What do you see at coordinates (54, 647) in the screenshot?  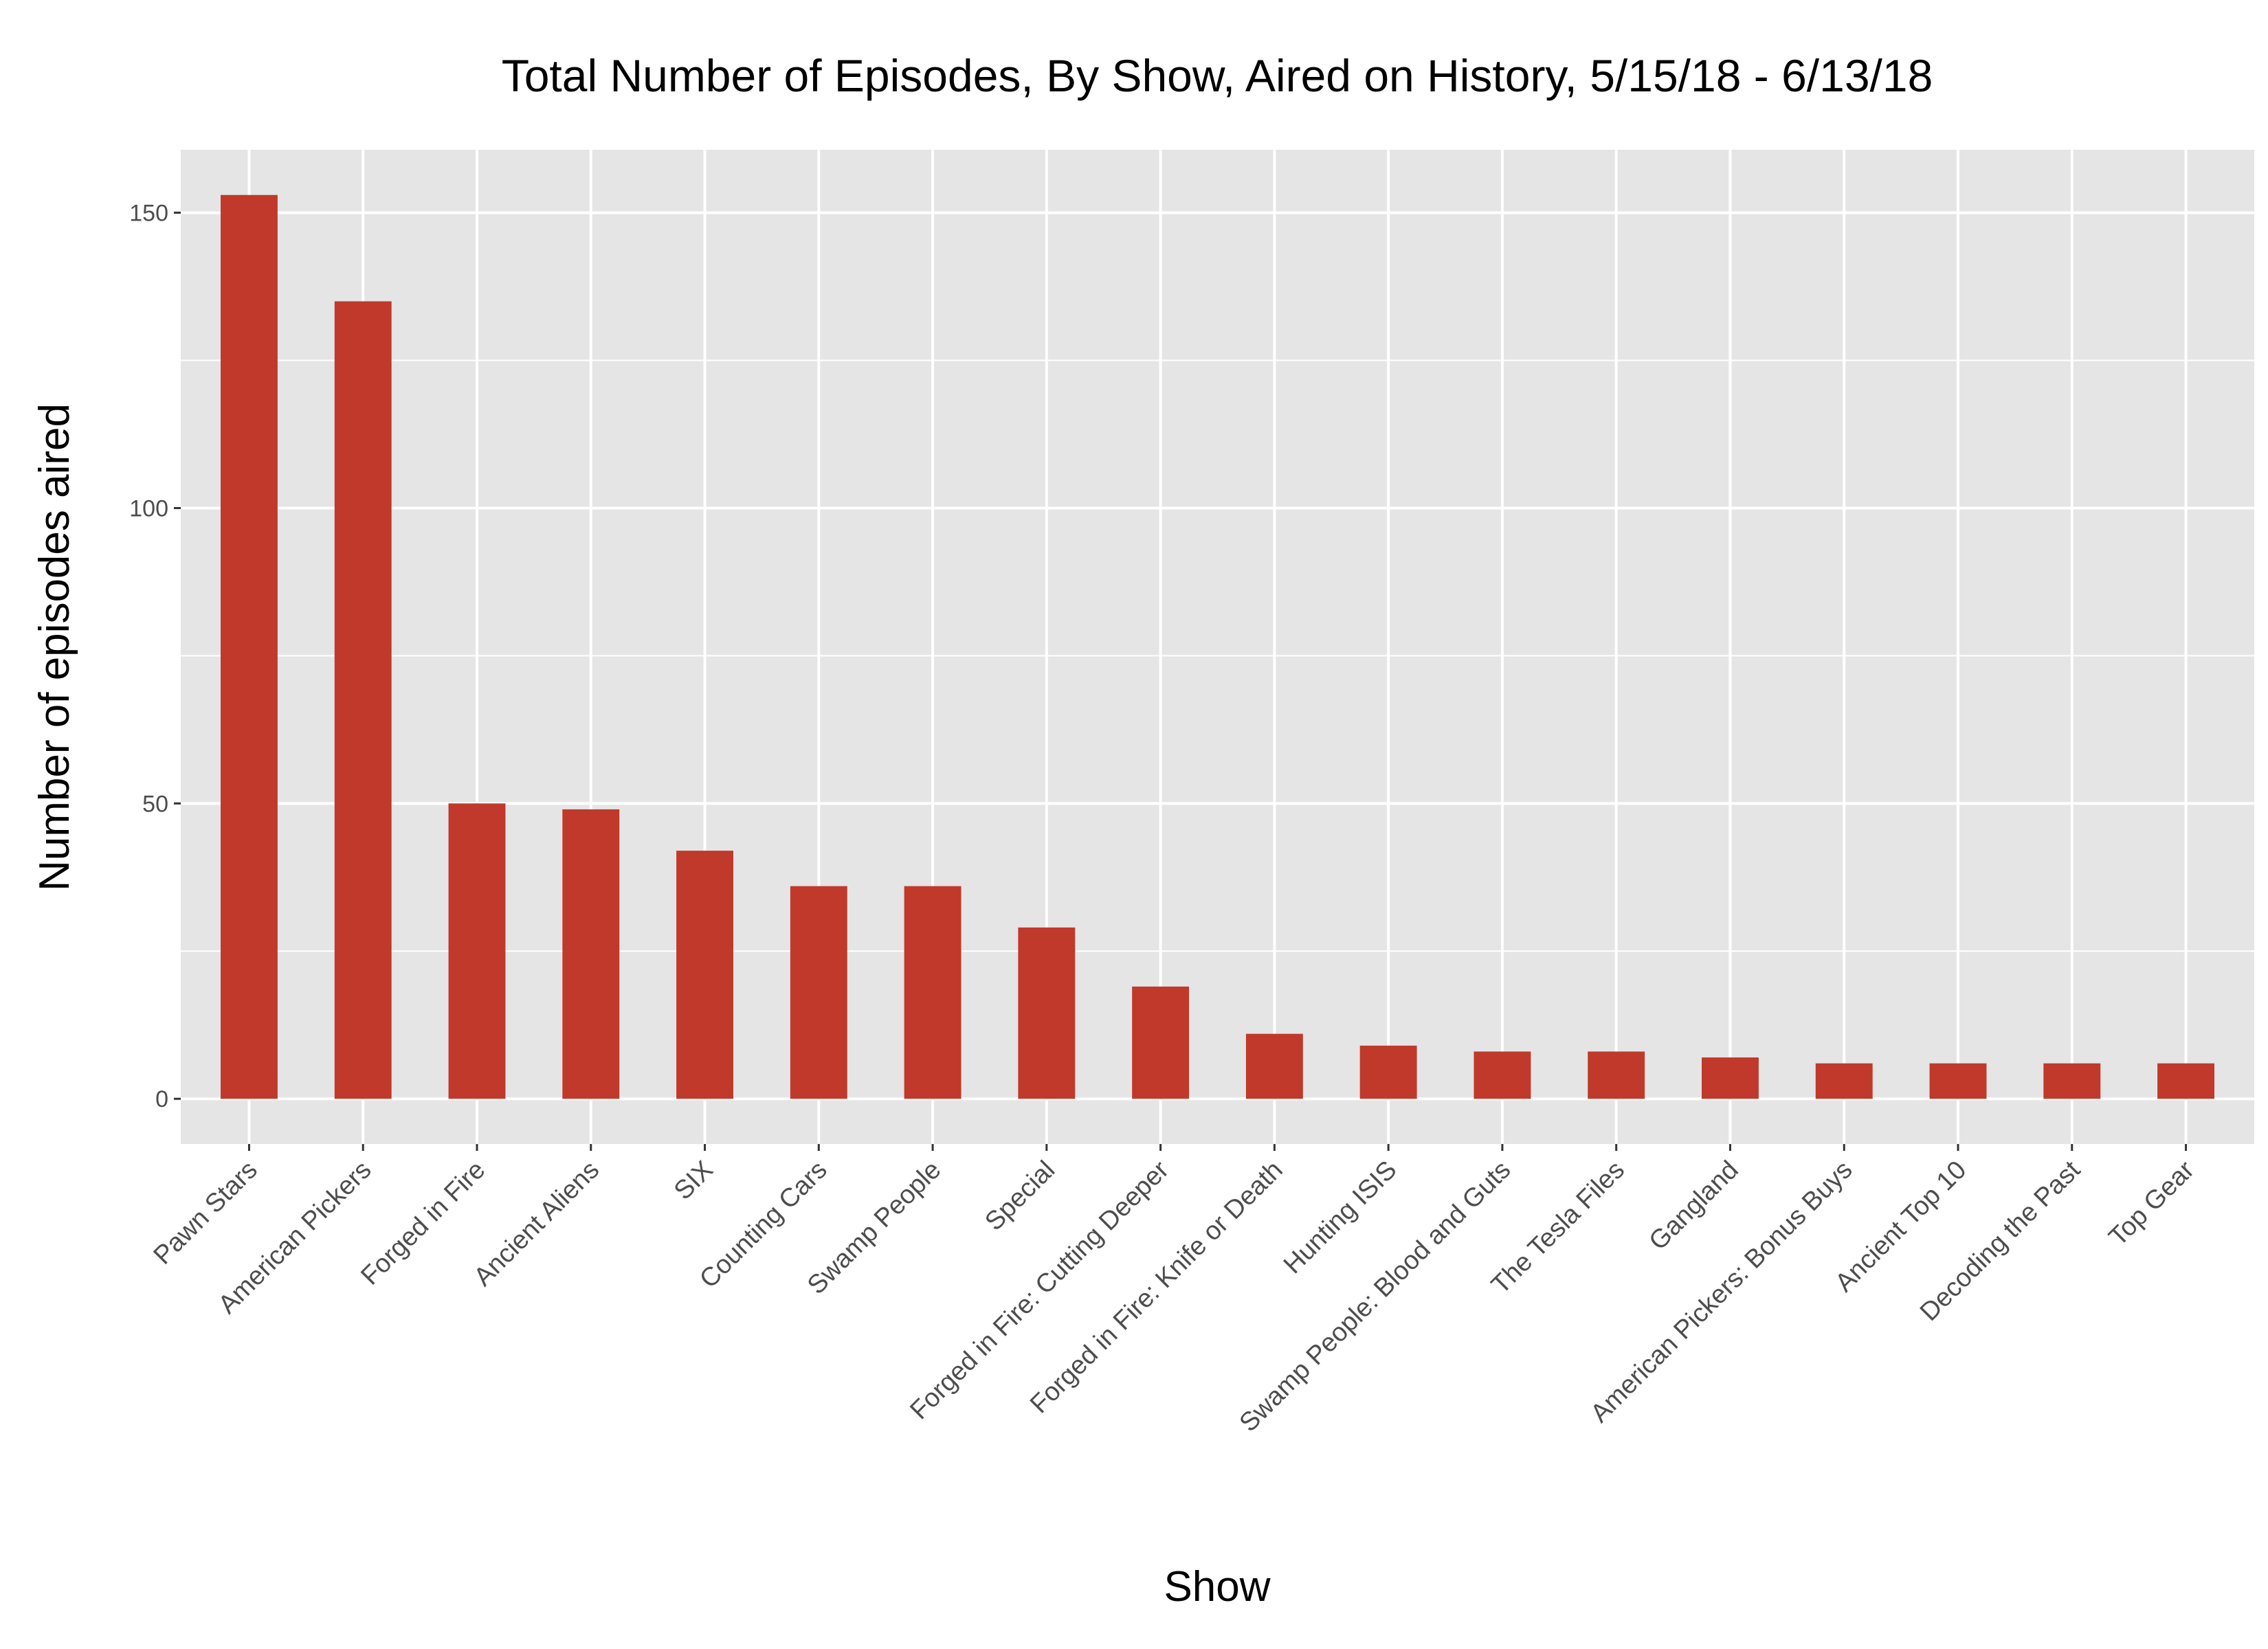 I see `y-axis-label: Number of episodes aired` at bounding box center [54, 647].